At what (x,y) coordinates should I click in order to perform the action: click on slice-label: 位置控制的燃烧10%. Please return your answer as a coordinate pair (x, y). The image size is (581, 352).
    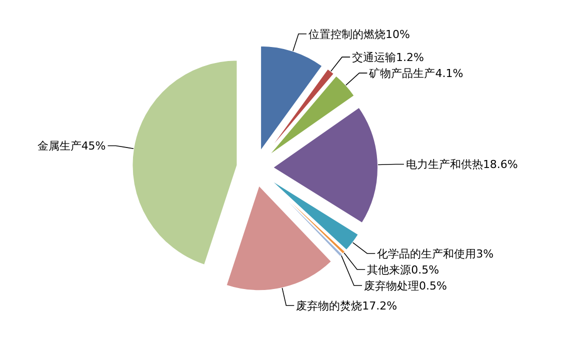
    Looking at the image, I should click on (359, 34).